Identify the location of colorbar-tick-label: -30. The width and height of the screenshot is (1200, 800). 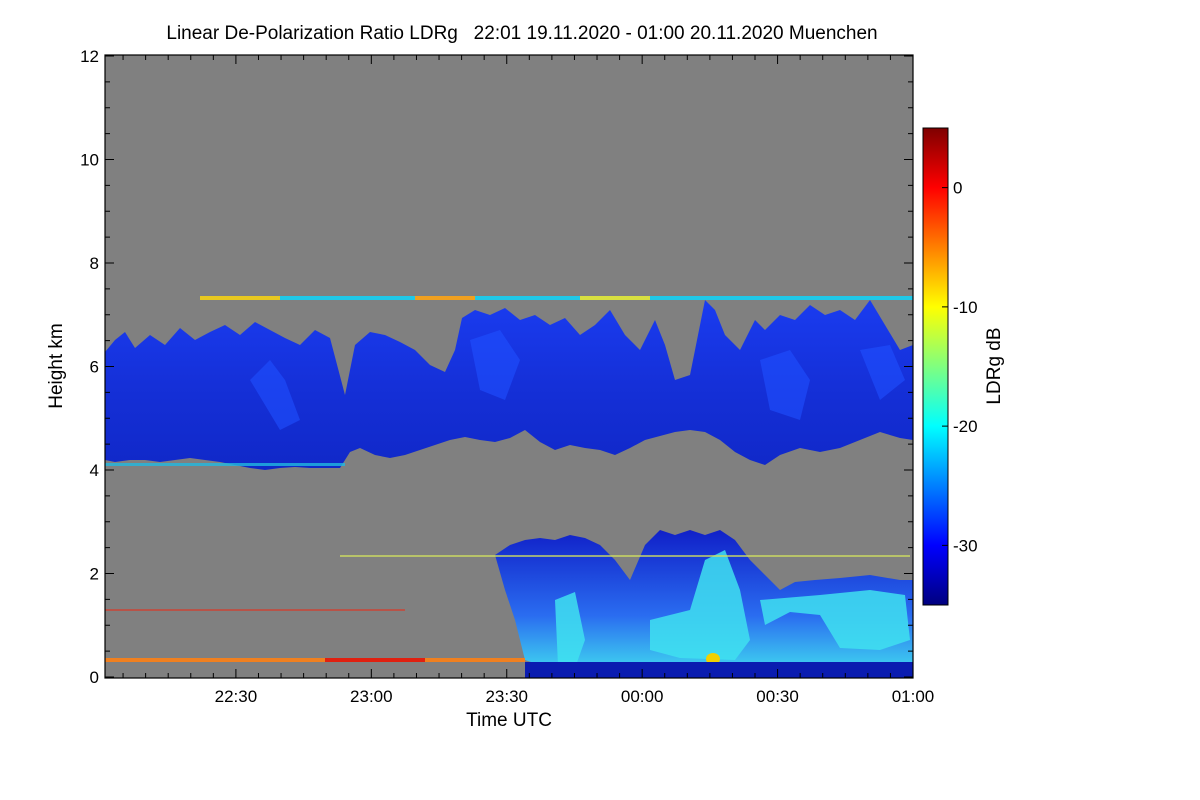
(965, 545).